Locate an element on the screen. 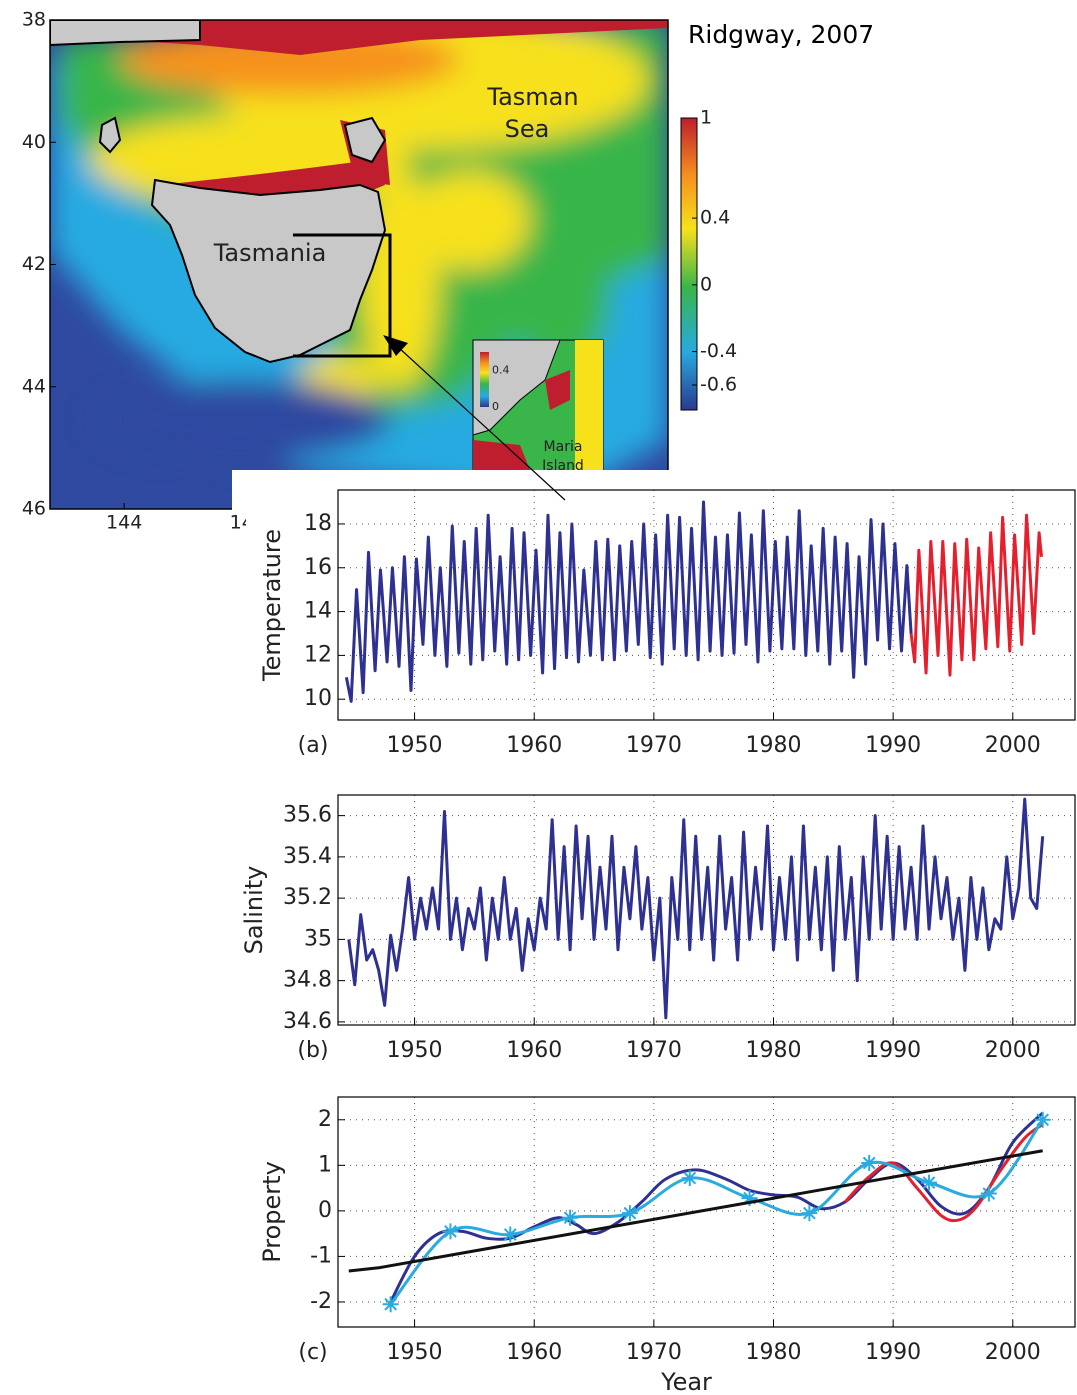 The image size is (1077, 1395). y-axis-label: Temperature is located at coordinates (272, 605).